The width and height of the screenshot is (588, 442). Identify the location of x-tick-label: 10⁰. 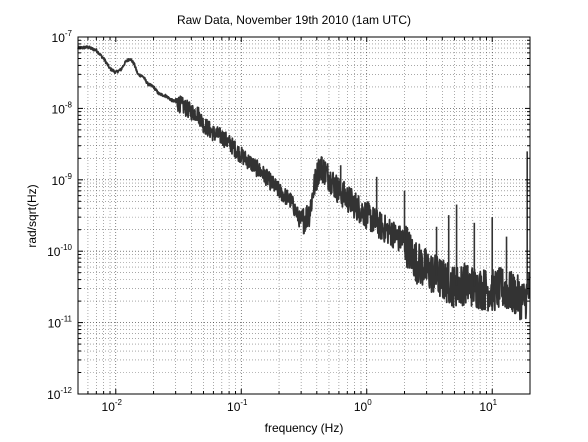
(363, 406).